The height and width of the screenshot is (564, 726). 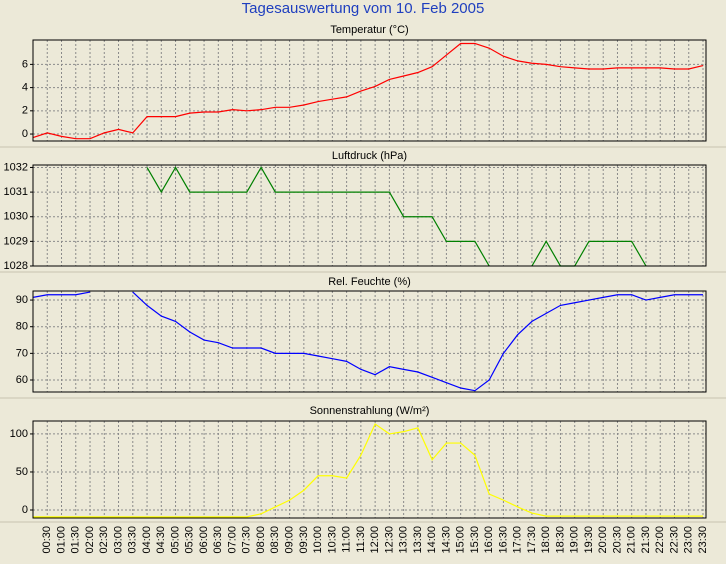 What do you see at coordinates (16, 217) in the screenshot?
I see `y-tick-label: 1030` at bounding box center [16, 217].